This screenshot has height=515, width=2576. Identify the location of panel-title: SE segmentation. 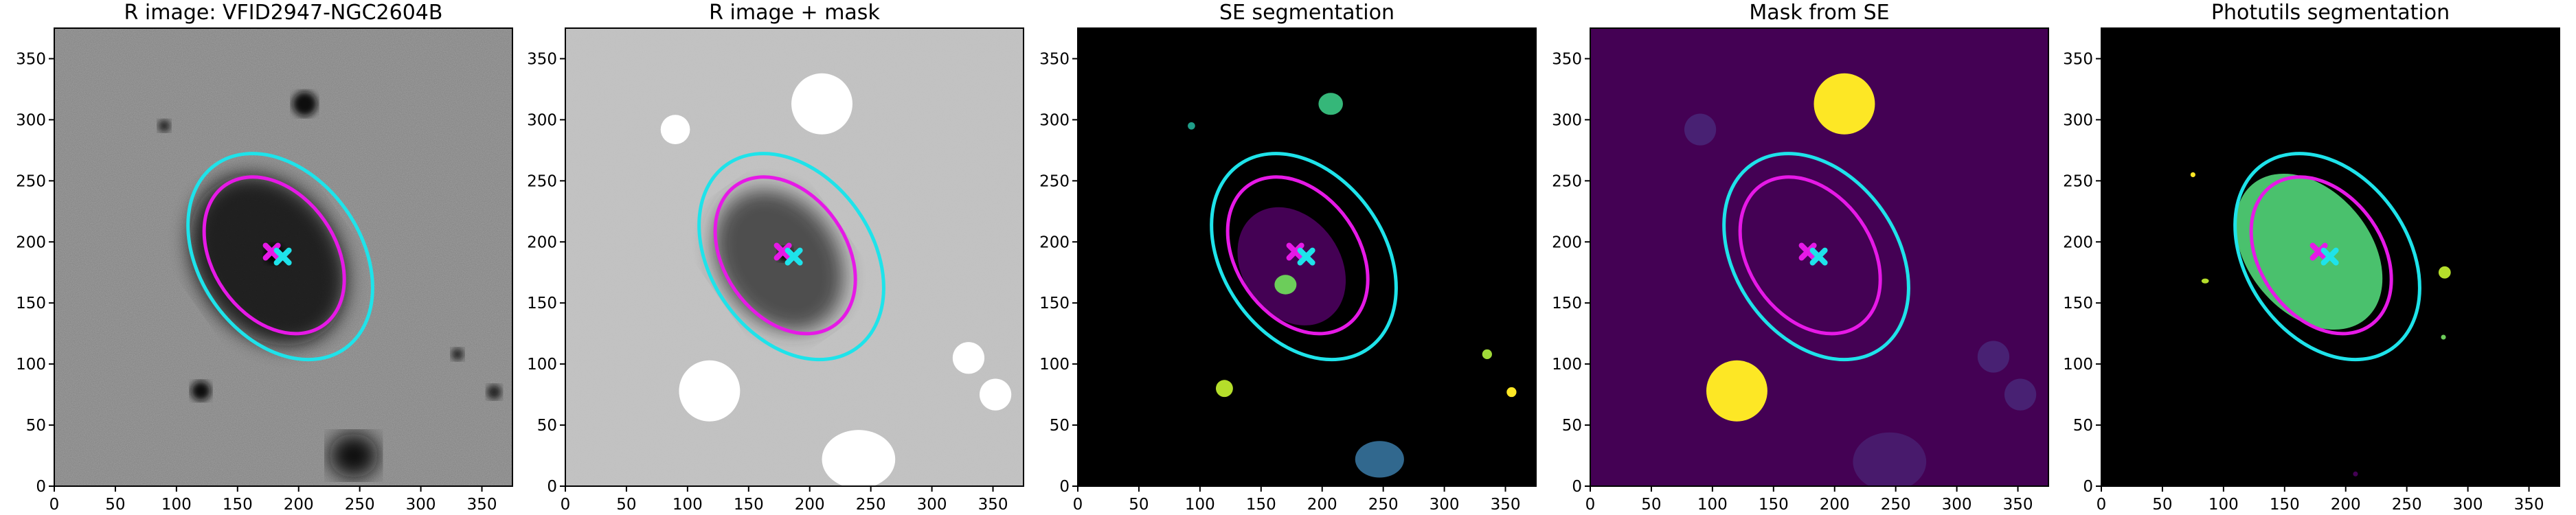
(1306, 13).